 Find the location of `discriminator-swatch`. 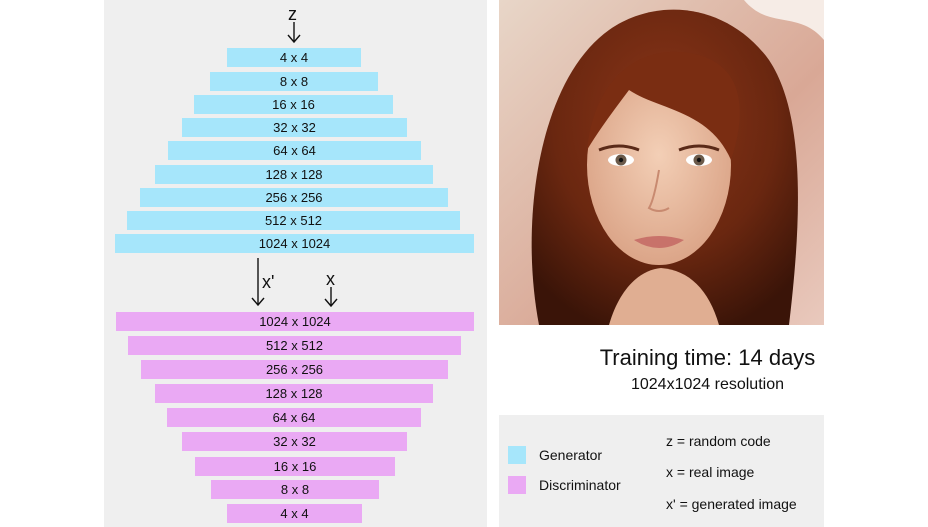

discriminator-swatch is located at coordinates (517, 485).